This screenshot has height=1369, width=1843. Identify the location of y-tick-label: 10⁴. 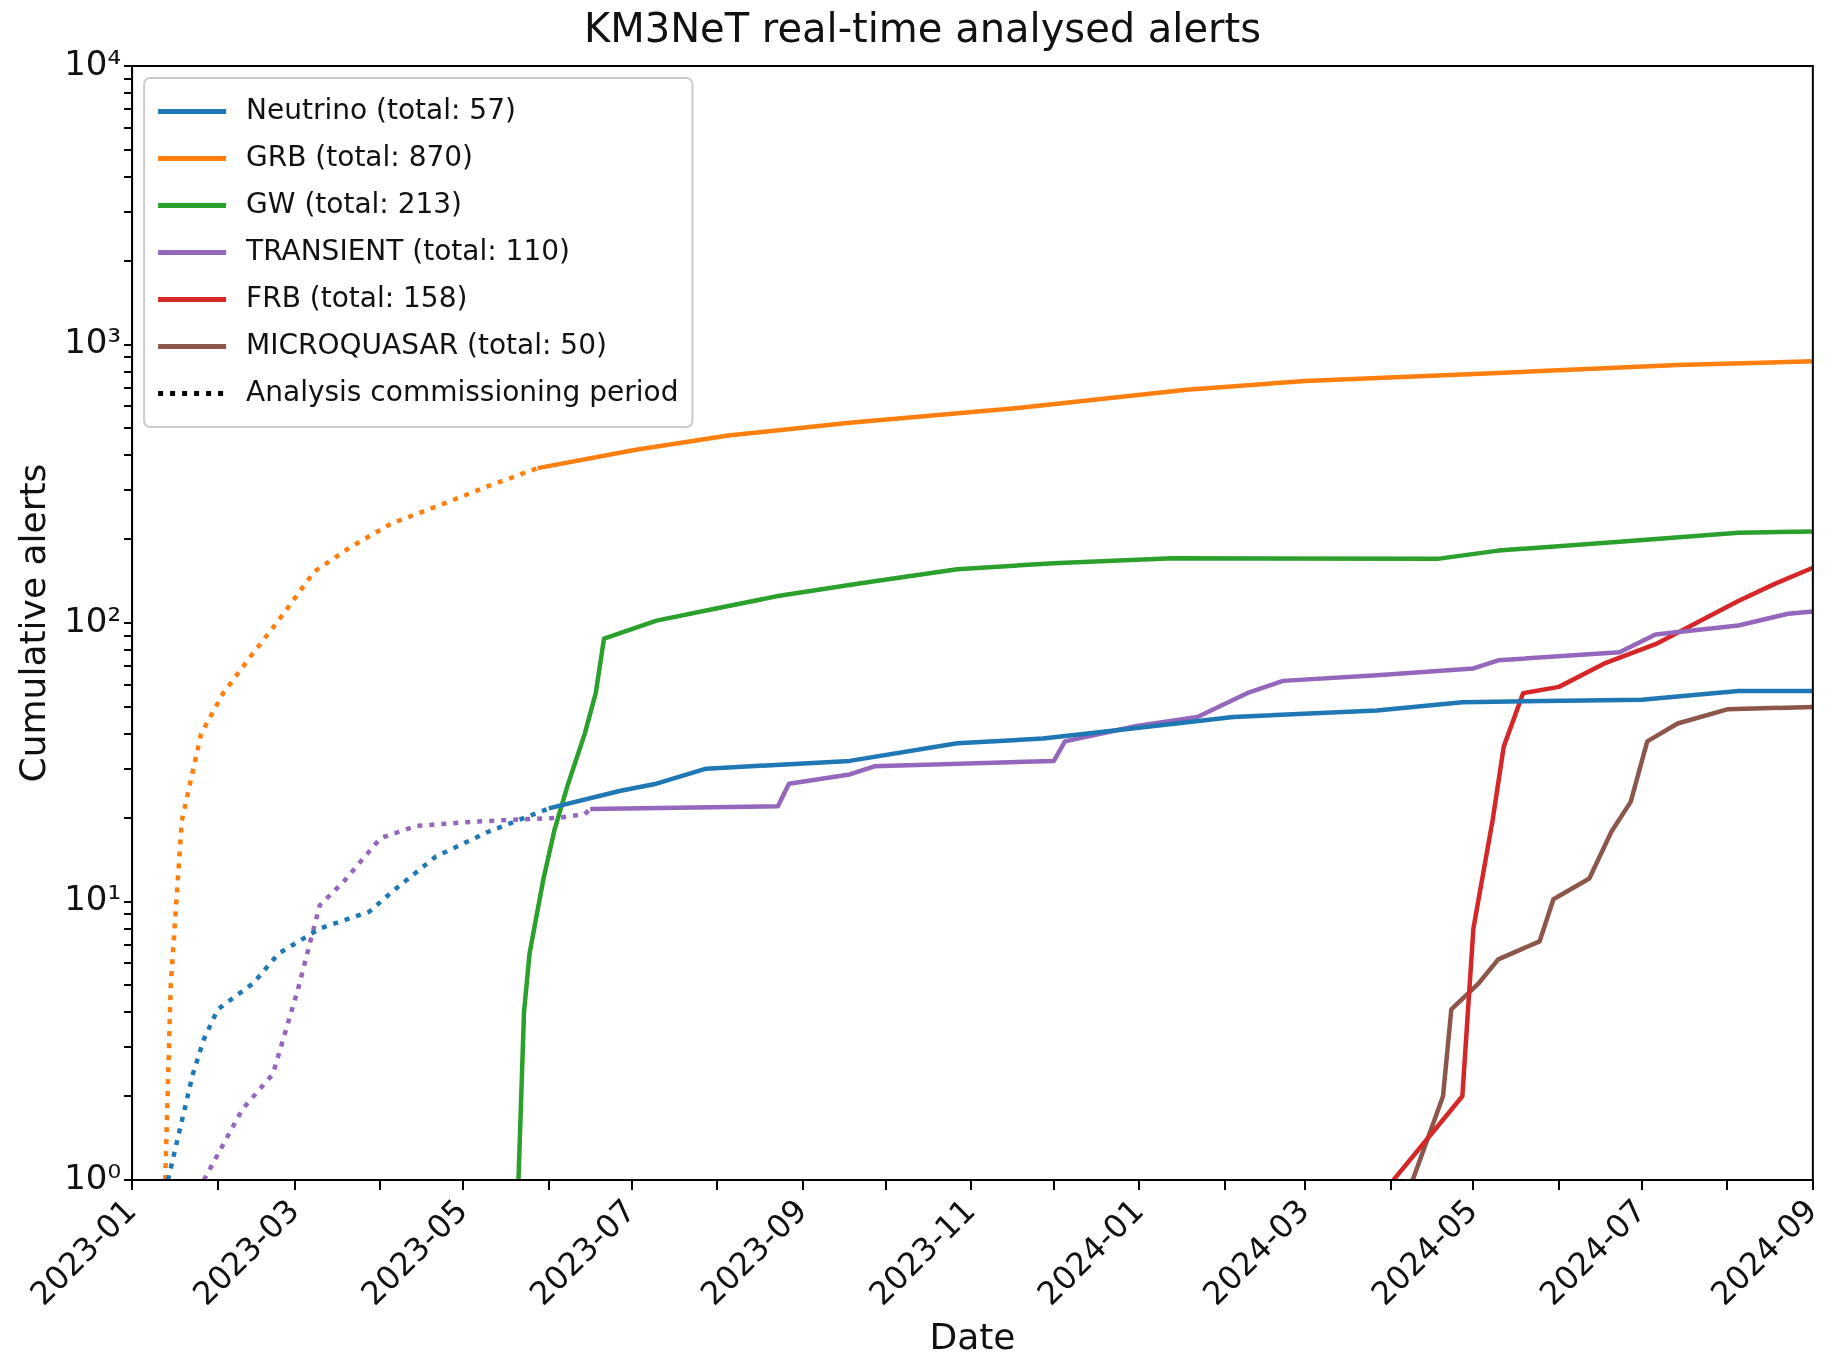
(93, 62).